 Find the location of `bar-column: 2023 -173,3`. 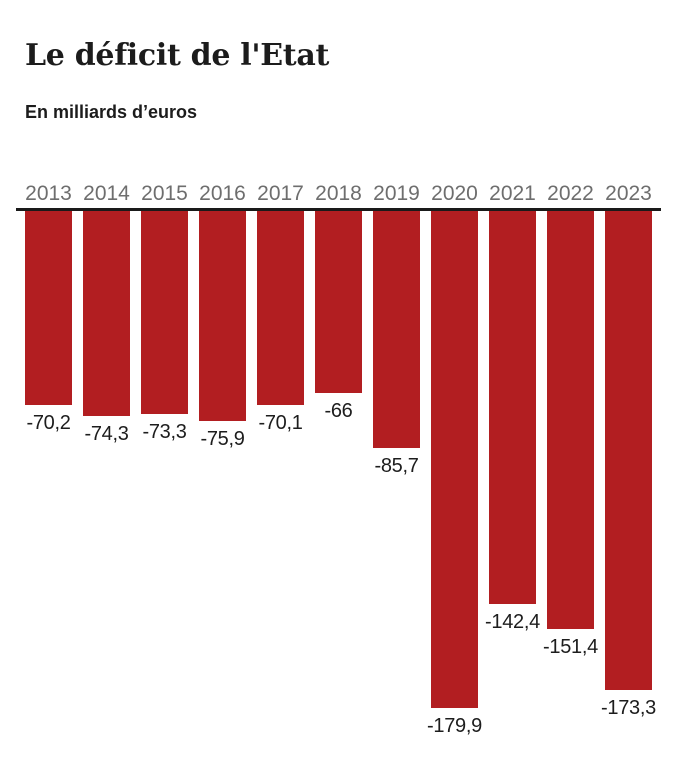

bar-column: 2023 -173,3 is located at coordinates (628, 451).